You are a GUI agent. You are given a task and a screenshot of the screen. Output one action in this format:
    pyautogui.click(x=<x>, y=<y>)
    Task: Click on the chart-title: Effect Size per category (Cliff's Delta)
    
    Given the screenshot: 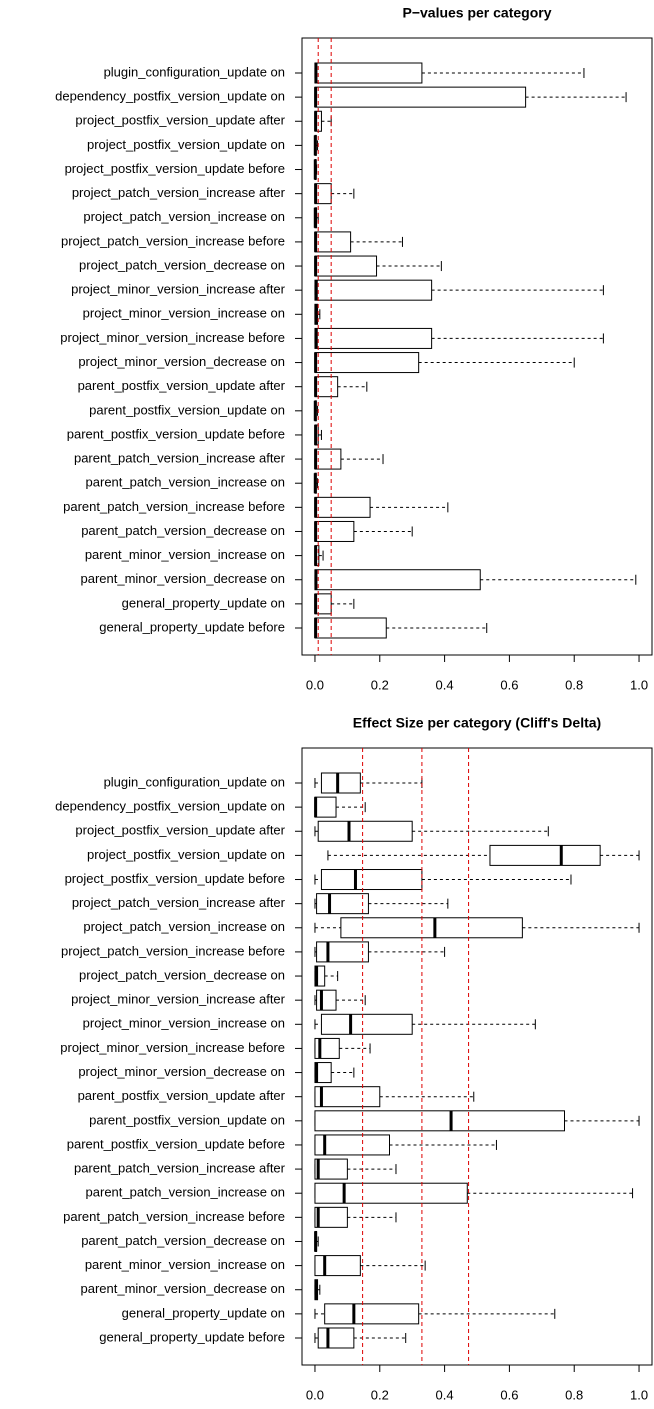 What is the action you would take?
    pyautogui.click(x=477, y=723)
    